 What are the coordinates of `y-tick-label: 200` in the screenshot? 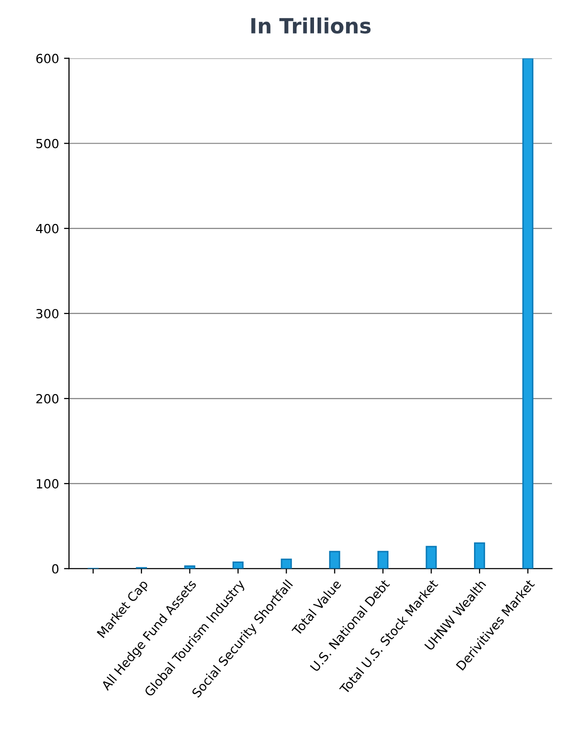 It's located at (47, 399).